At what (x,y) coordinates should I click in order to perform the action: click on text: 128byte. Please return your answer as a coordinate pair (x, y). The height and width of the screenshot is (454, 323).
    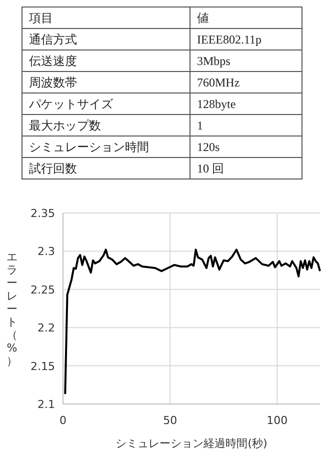
    Looking at the image, I should click on (216, 104).